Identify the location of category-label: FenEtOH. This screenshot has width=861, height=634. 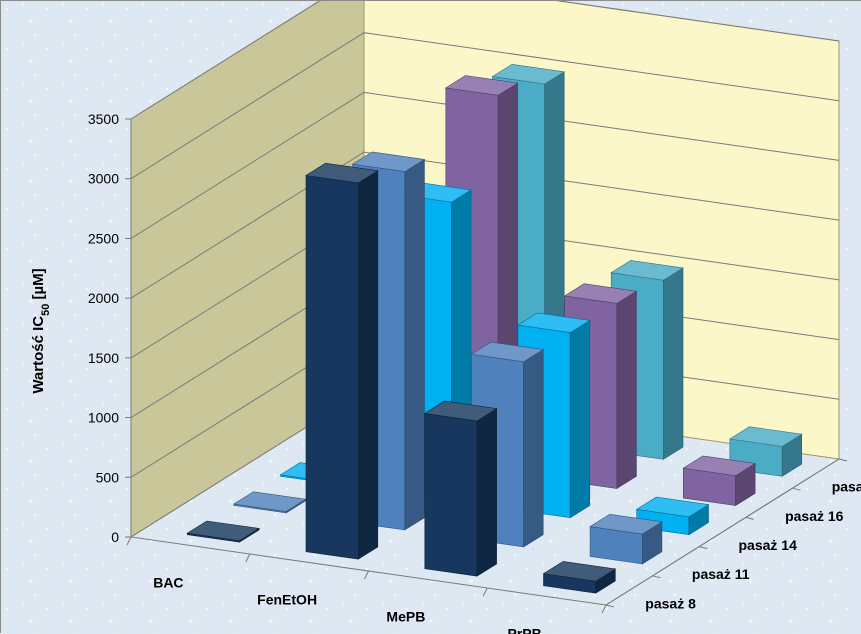
(287, 600).